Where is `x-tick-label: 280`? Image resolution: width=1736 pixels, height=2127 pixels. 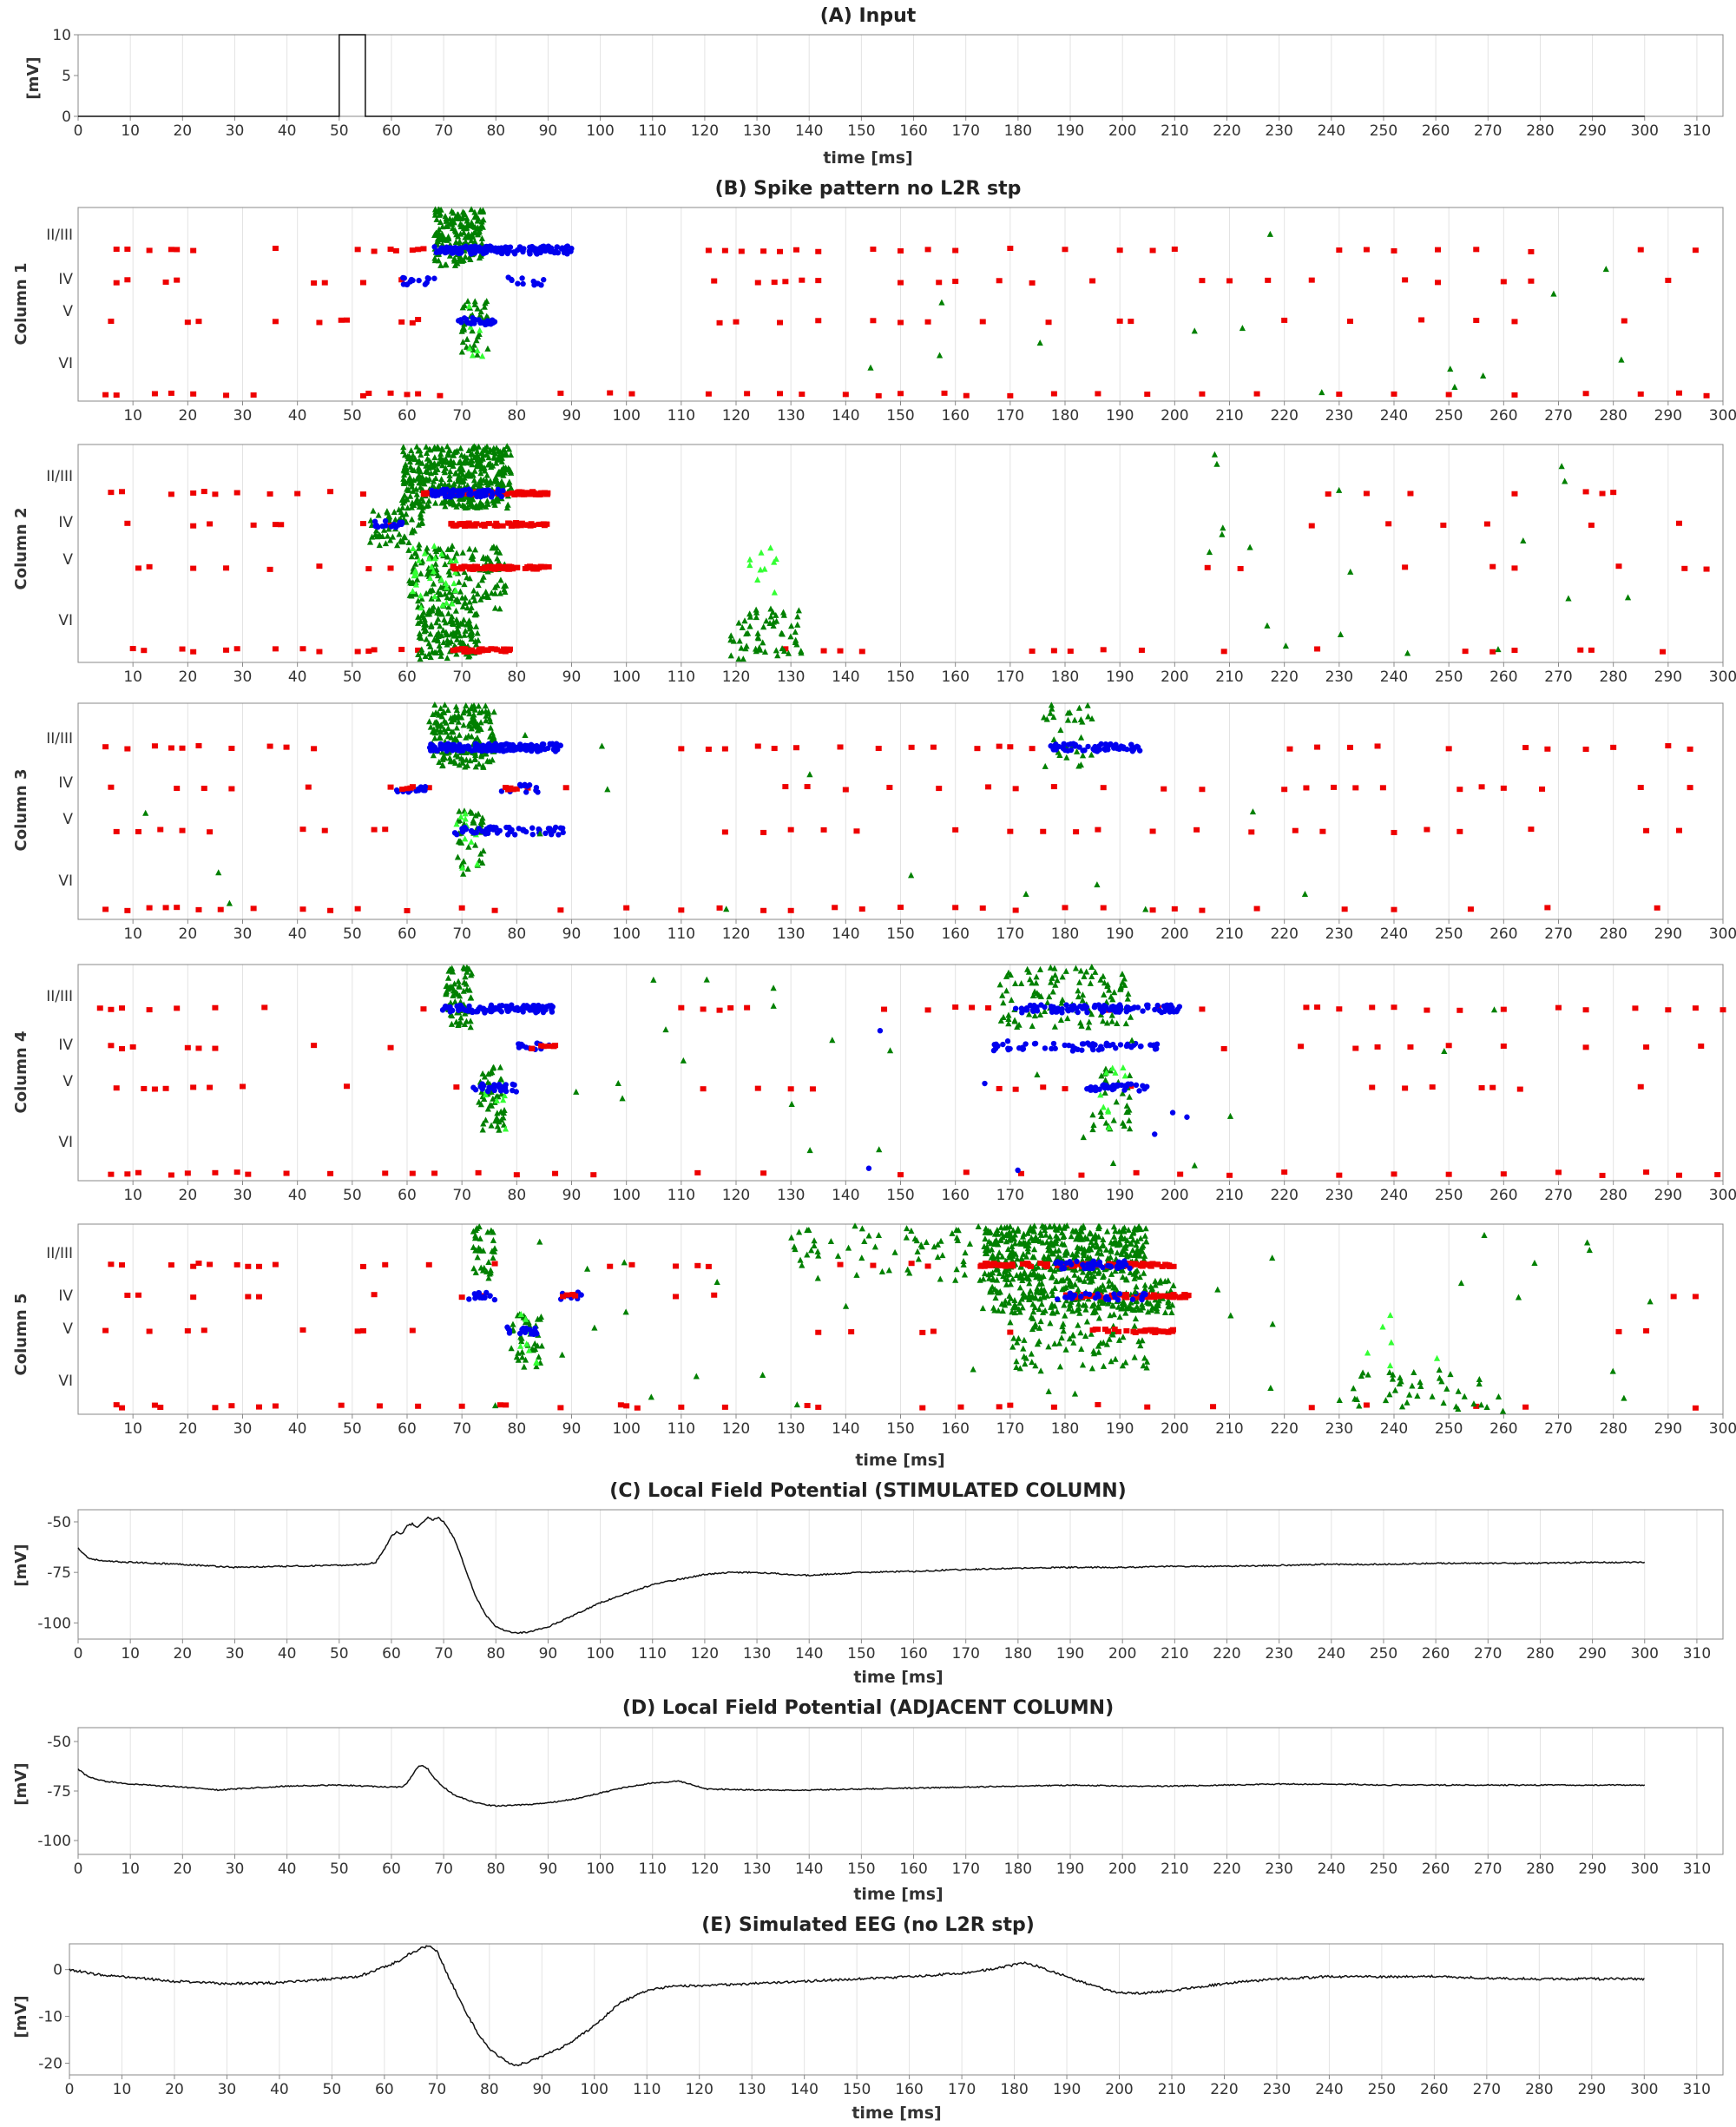
x-tick-label: 280 is located at coordinates (1613, 677).